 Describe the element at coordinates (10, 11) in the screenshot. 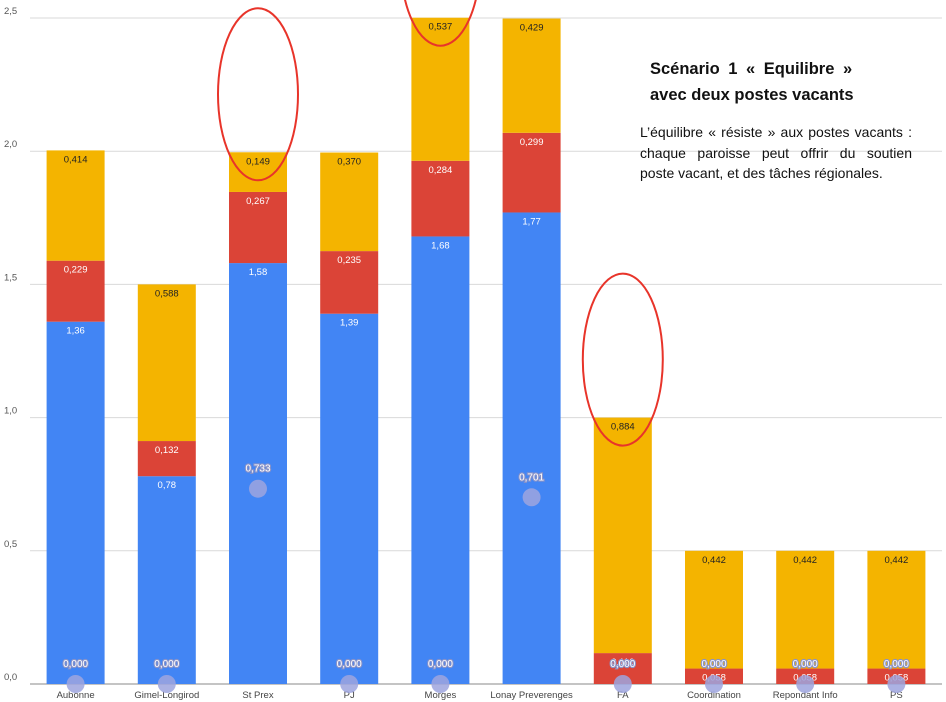

I see `y-tick-label: 2,5` at that location.